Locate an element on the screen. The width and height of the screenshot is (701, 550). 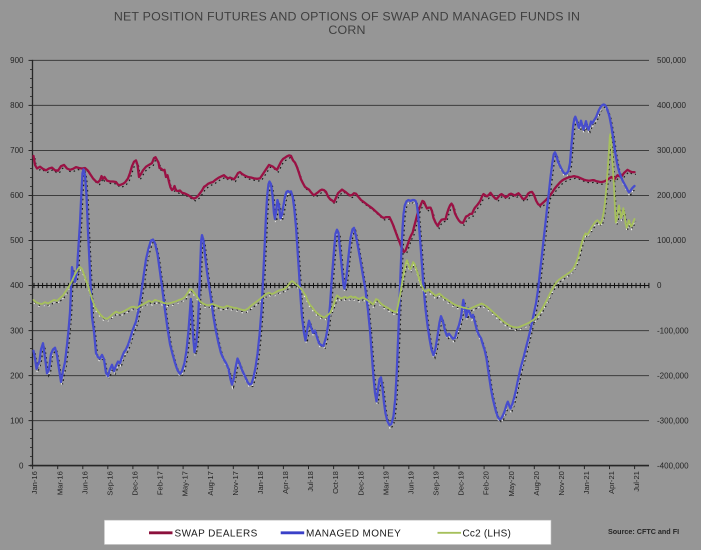
svg-text: Apr-18 is located at coordinates (285, 482).